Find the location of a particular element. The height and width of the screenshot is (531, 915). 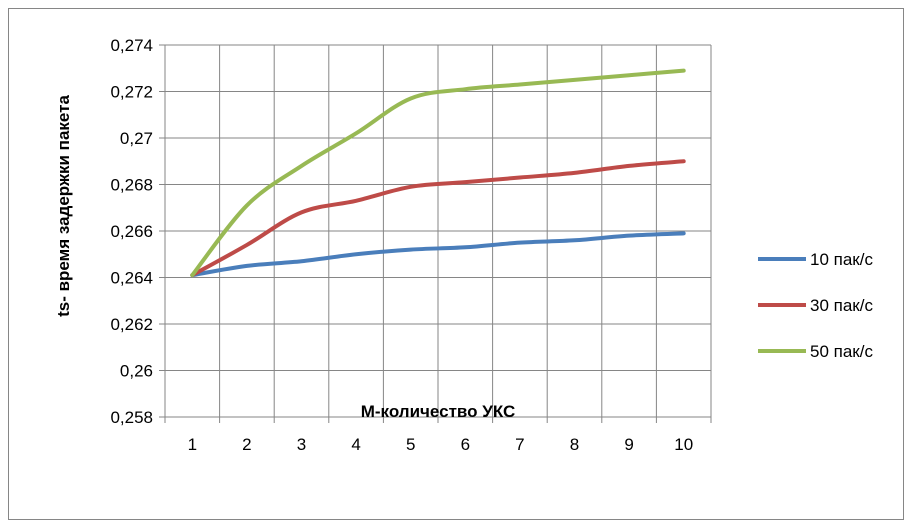

y-tick-label: 0,262 is located at coordinates (131, 324).